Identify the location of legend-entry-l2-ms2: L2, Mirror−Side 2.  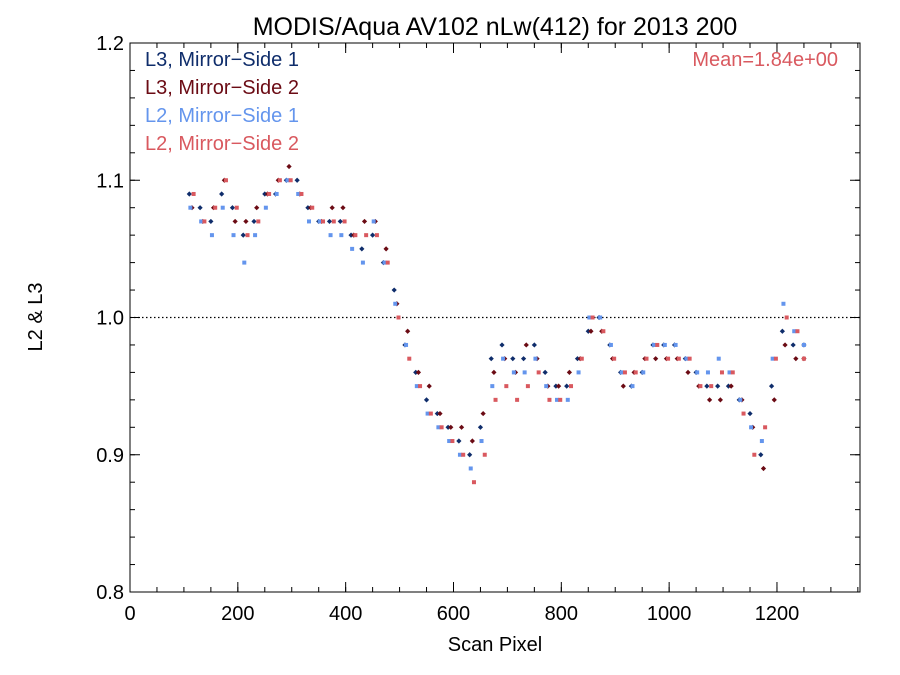
(222, 144).